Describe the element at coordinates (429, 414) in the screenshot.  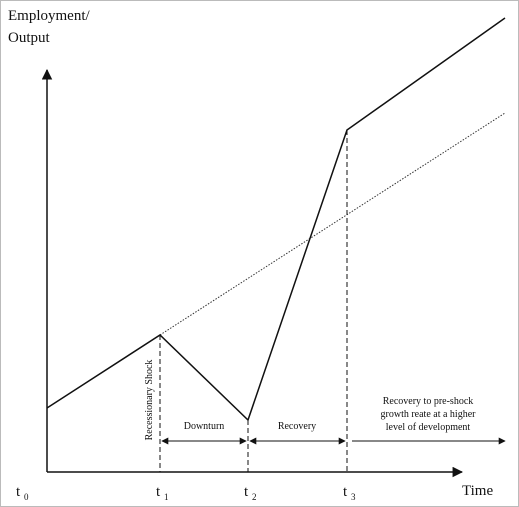
I see `long-run-label: growth reate at a higher` at that location.